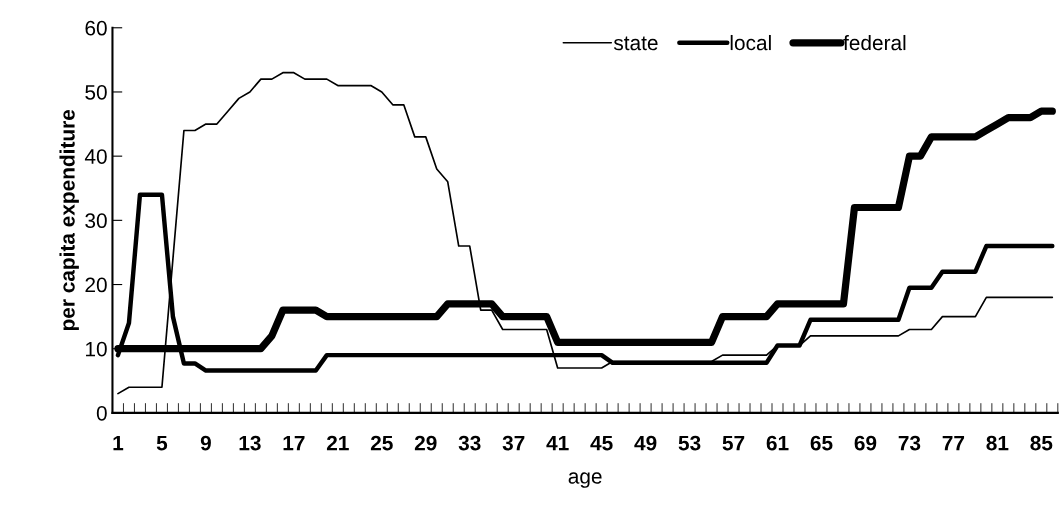 The width and height of the screenshot is (1061, 524). I want to click on legend-label: local, so click(750, 42).